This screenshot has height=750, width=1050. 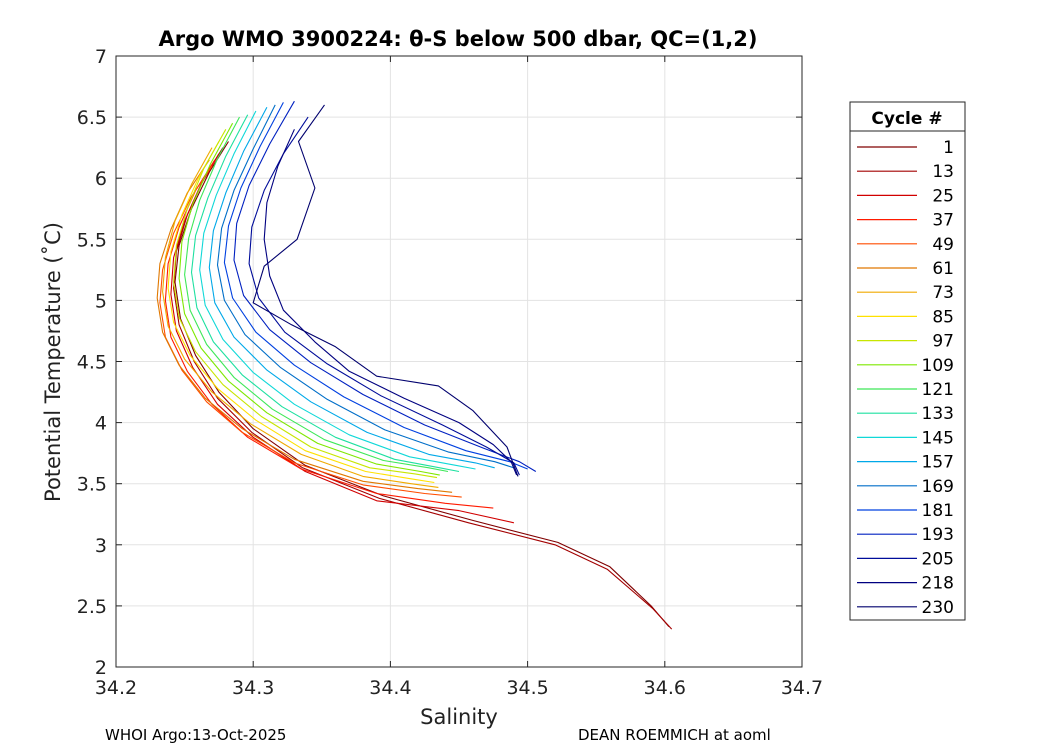 What do you see at coordinates (938, 608) in the screenshot?
I see `legend-label-230: 230` at bounding box center [938, 608].